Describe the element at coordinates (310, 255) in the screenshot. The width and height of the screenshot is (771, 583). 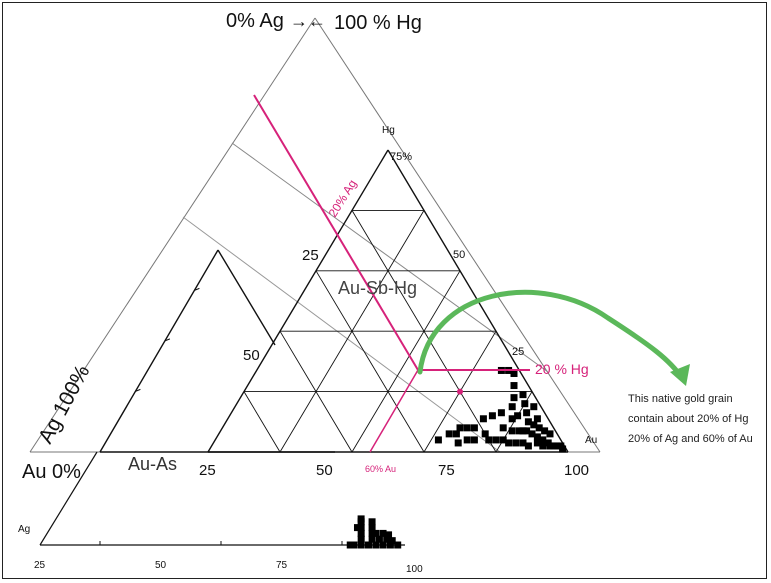
I see `tick-inner-left-25: 25` at that location.